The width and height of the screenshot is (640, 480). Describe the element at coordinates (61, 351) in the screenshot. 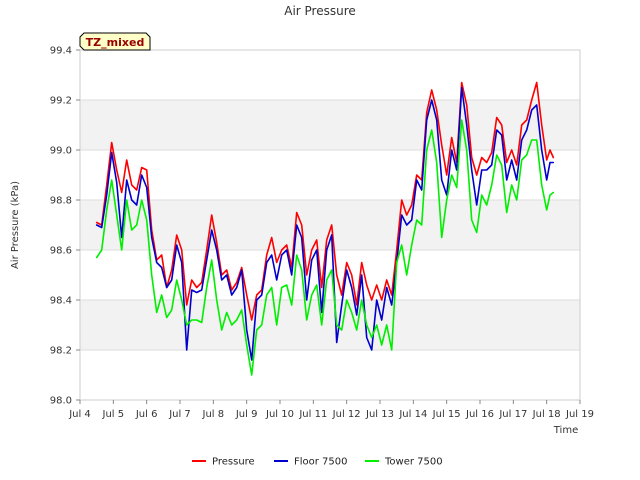

I see `y-tick-label: 98.2` at that location.